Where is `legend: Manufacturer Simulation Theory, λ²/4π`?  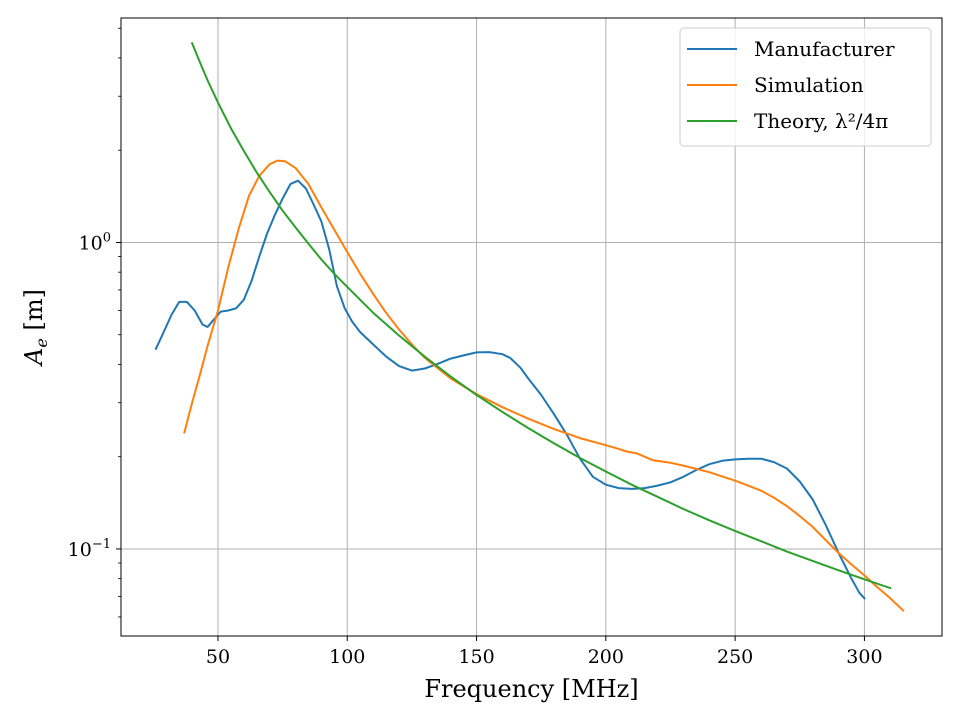 legend: Manufacturer Simulation Theory, λ²/4π is located at coordinates (805, 87).